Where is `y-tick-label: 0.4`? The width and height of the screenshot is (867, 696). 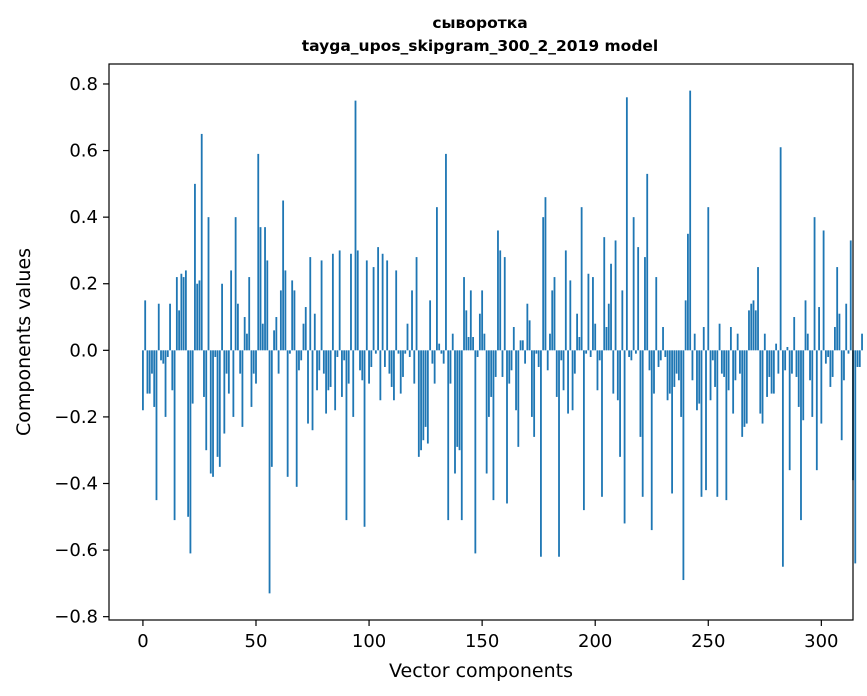 y-tick-label: 0.4 is located at coordinates (83, 217).